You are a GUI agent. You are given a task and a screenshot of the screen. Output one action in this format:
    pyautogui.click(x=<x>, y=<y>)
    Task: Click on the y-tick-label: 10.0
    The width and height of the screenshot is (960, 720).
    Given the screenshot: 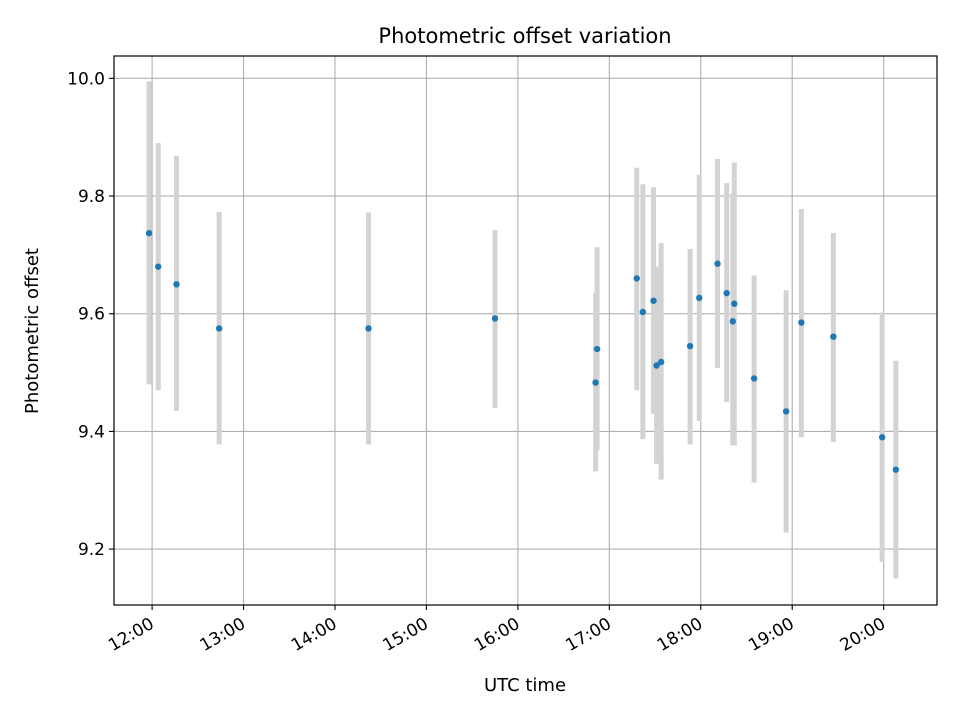 What is the action you would take?
    pyautogui.click(x=86, y=79)
    